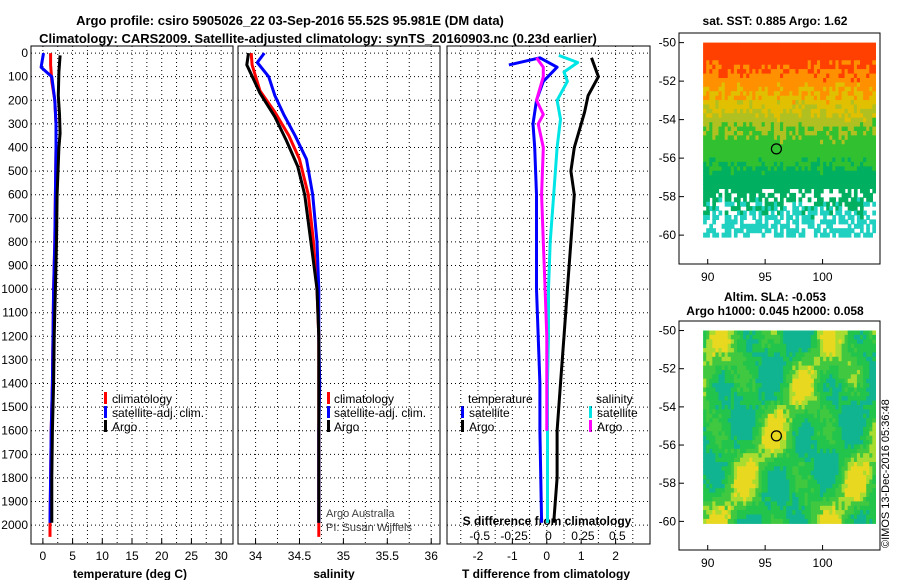 This screenshot has height=580, width=900. What do you see at coordinates (775, 21) in the screenshot?
I see `sst-map-title: sat. SST: 0.885 Argo: 1.62` at bounding box center [775, 21].